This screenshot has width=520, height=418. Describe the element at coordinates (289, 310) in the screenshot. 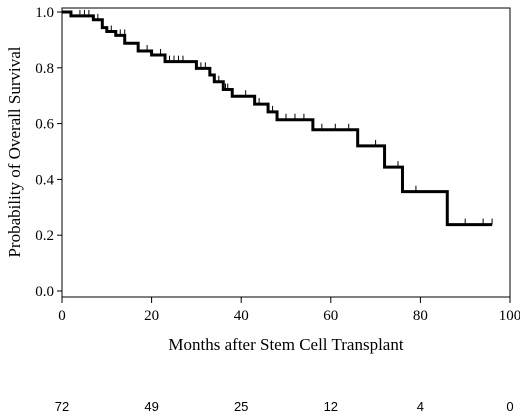

I see `x-axis: 0 20 40 60 80 100` at that location.